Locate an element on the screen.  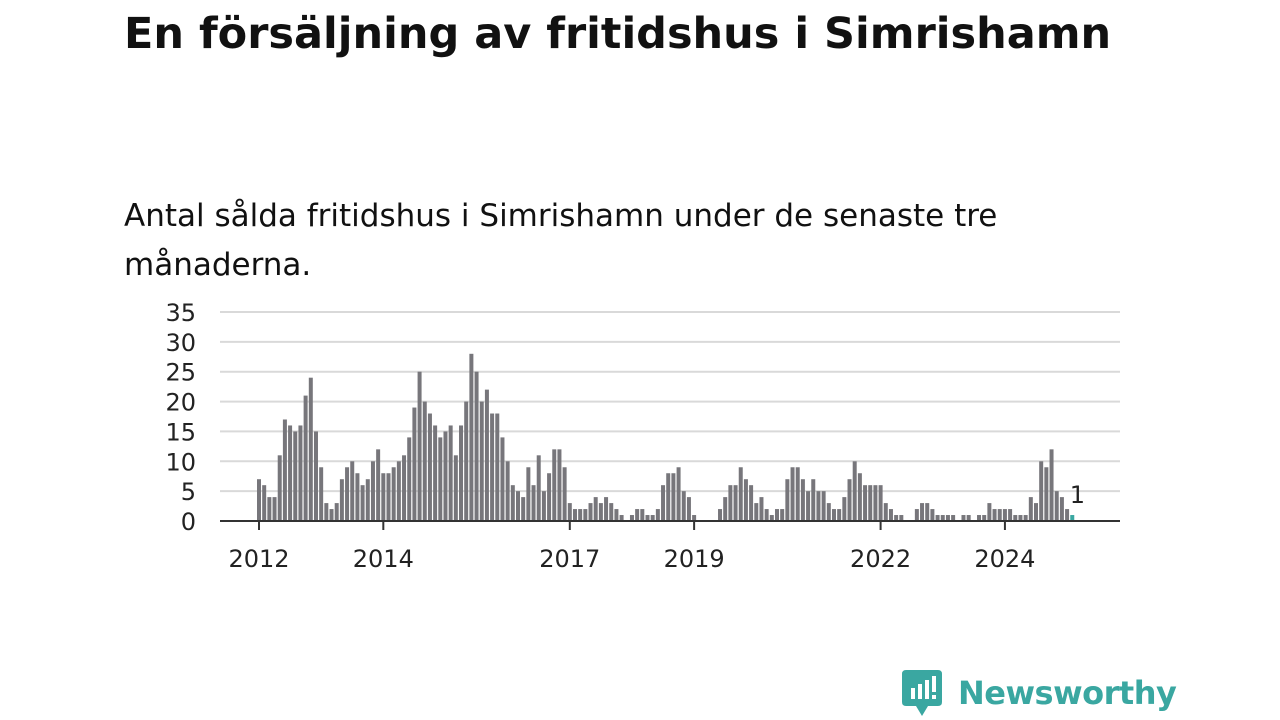
bars is located at coordinates (666, 437).